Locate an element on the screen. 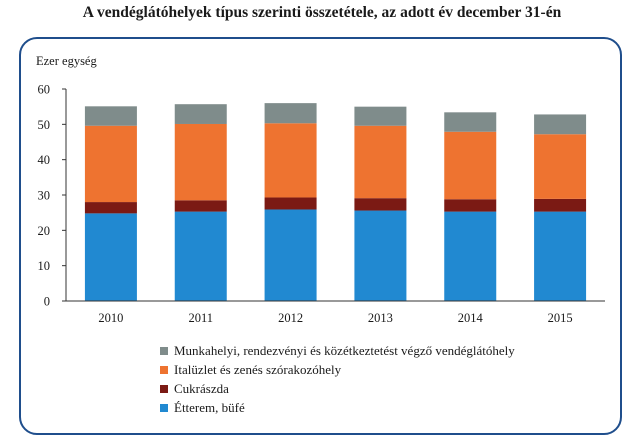 The width and height of the screenshot is (644, 439). x-tick-label: 2011 is located at coordinates (200, 318).